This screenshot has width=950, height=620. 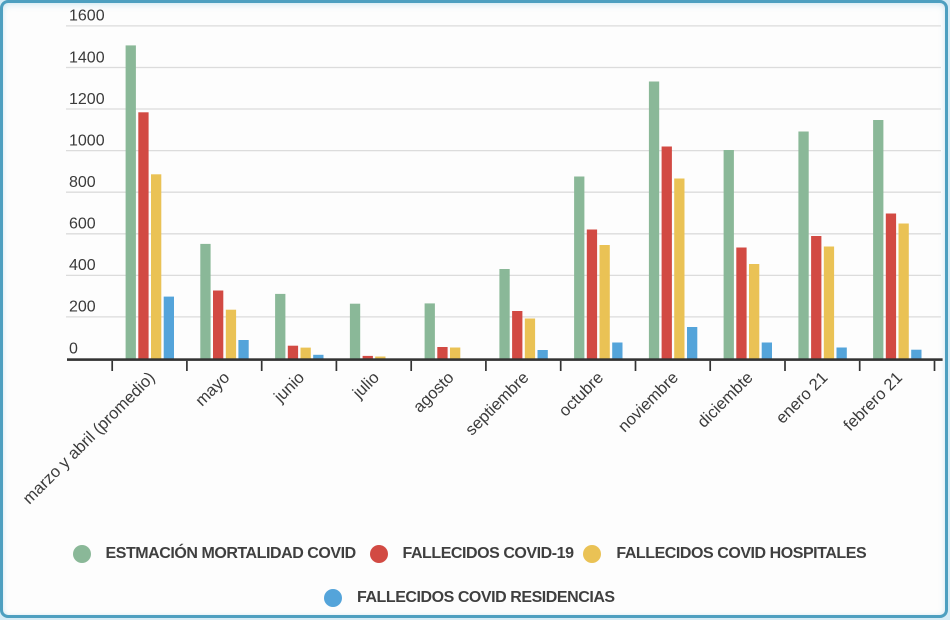 What do you see at coordinates (82, 307) in the screenshot?
I see `svg-text: 200` at bounding box center [82, 307].